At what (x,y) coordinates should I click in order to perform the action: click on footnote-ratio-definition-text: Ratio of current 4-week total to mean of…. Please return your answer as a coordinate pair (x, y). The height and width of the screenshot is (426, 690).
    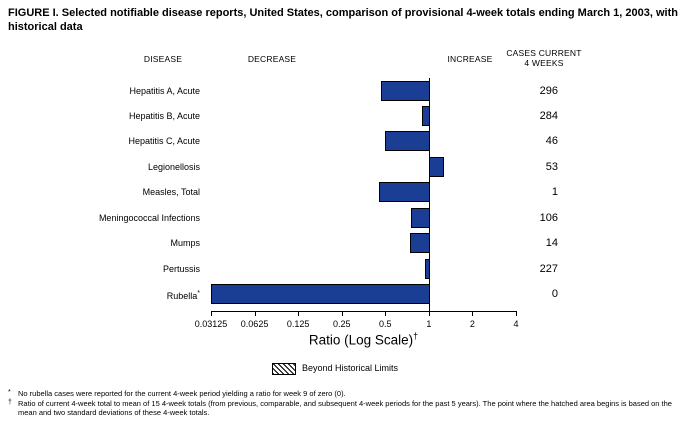
    Looking at the image, I should click on (345, 408).